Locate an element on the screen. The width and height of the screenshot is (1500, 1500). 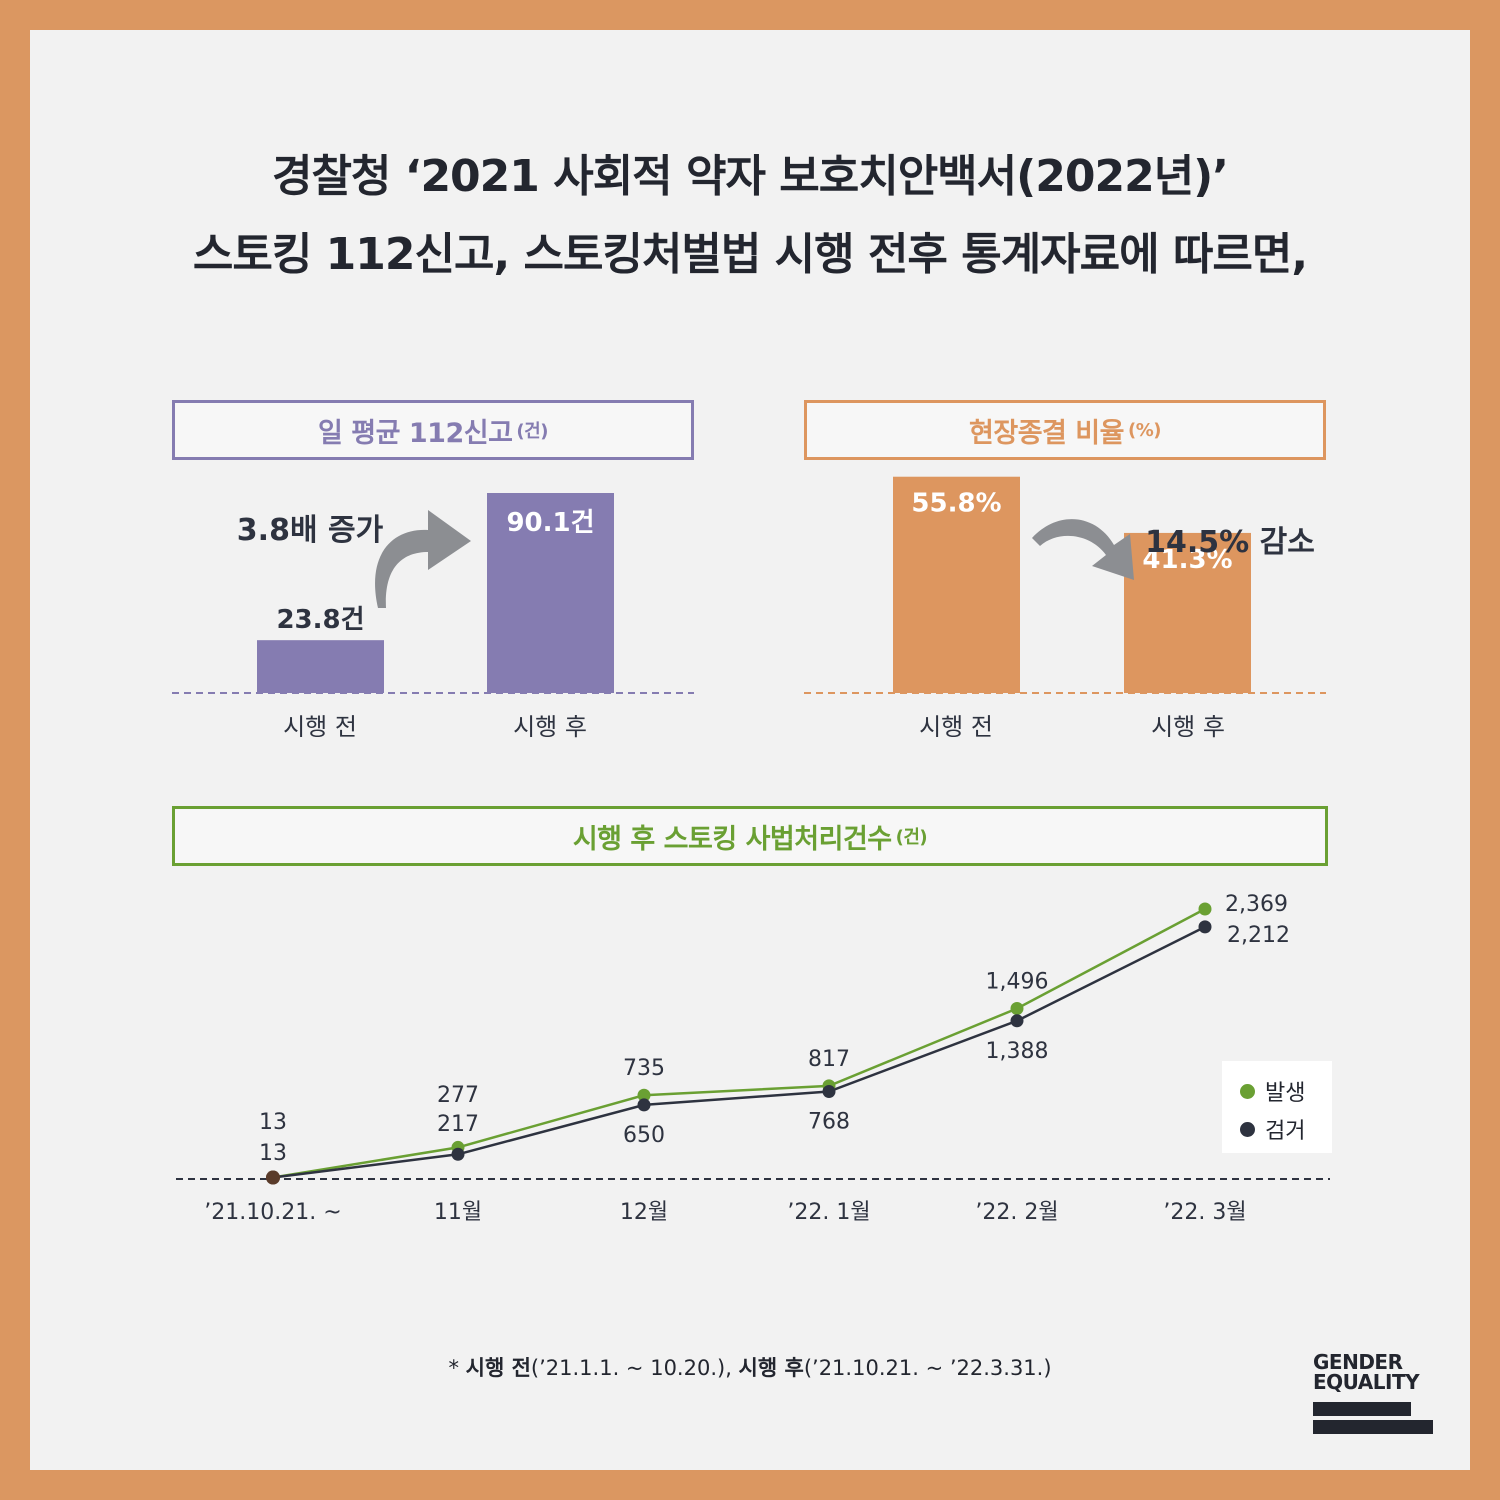
title-line-1: 경찰청 ‘2021 사회적 약자 보호치안백서(2022년)’ is located at coordinates (750, 176).